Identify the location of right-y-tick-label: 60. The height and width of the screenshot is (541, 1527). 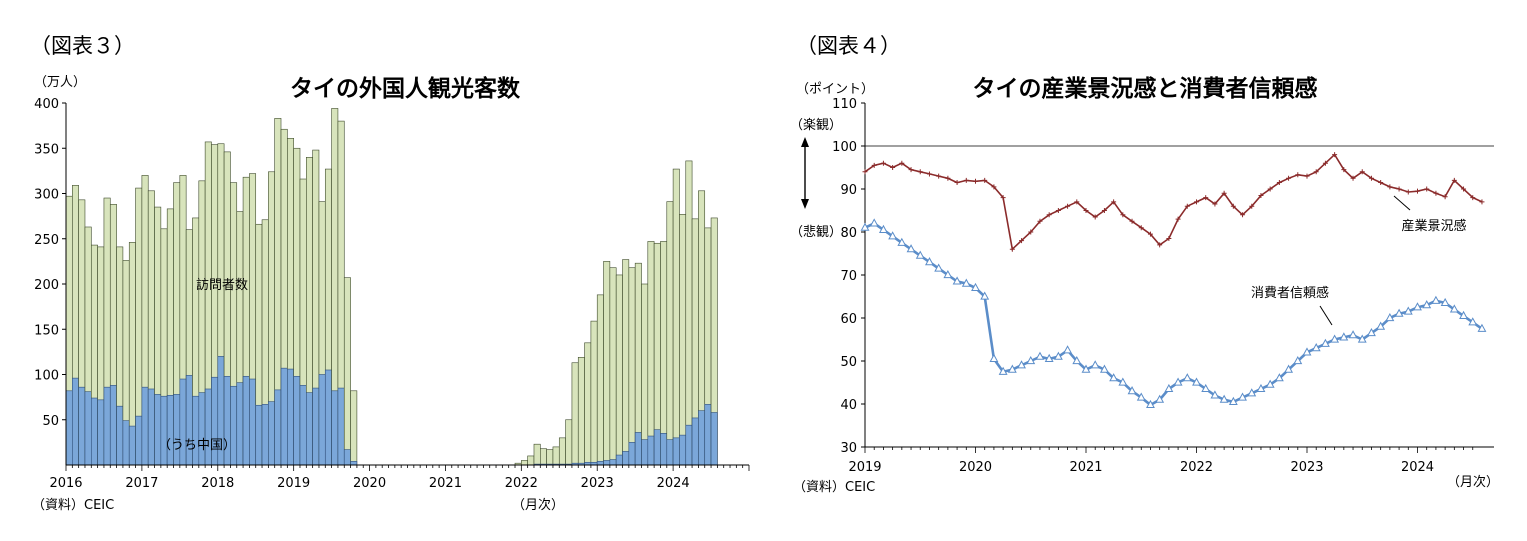
(848, 319).